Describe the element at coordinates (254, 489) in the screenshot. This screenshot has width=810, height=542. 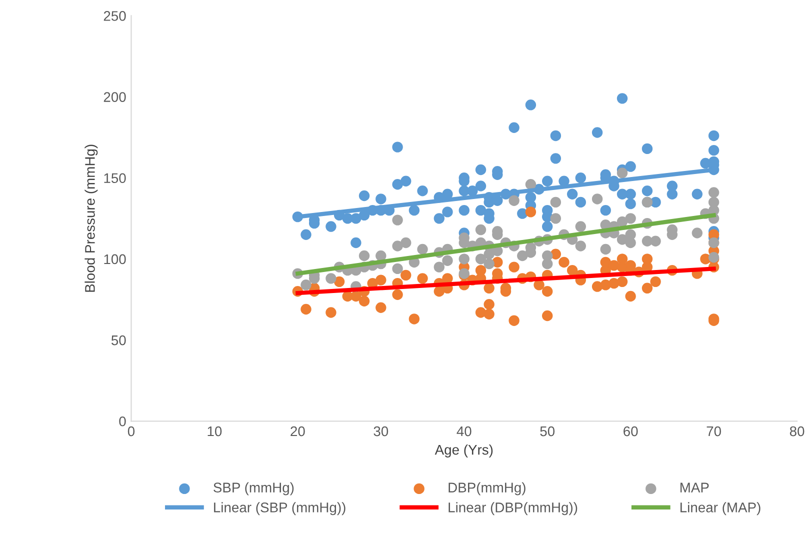
I see `legend-label: SBP (mmHg)` at that location.